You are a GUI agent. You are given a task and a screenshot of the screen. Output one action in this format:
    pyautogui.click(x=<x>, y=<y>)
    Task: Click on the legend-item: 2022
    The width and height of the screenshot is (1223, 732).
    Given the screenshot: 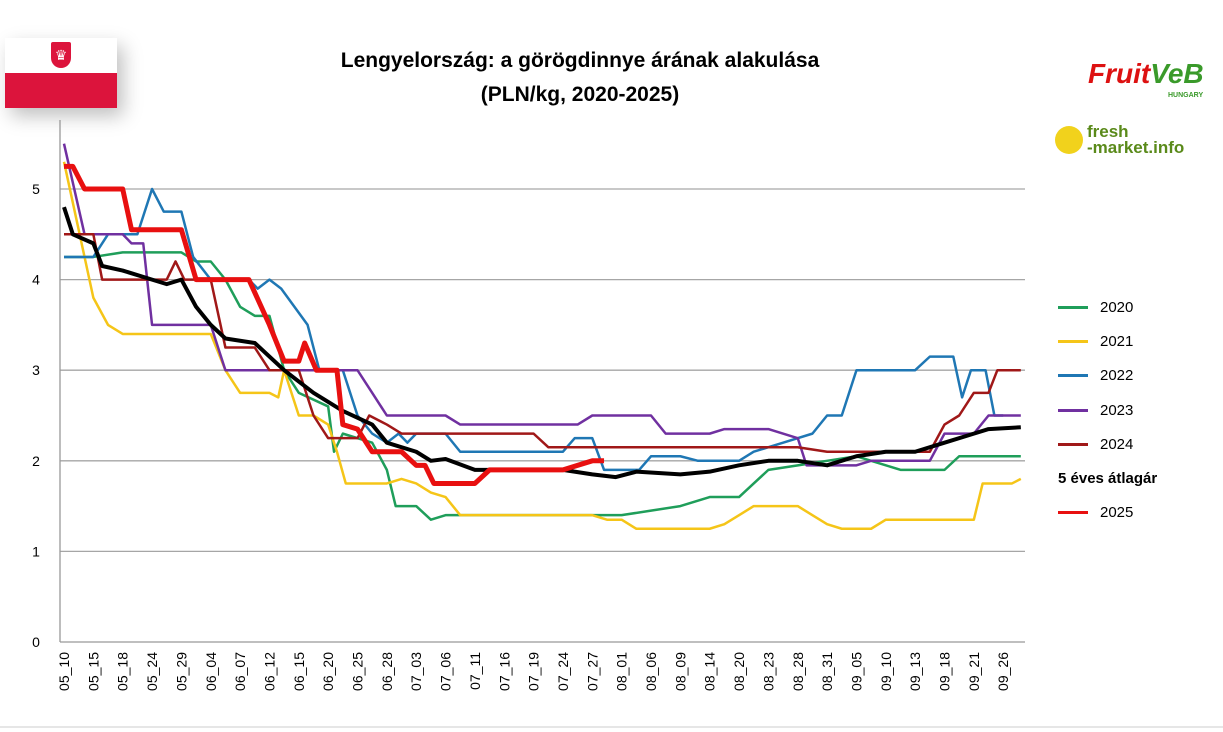 What is the action you would take?
    pyautogui.click(x=1107, y=376)
    